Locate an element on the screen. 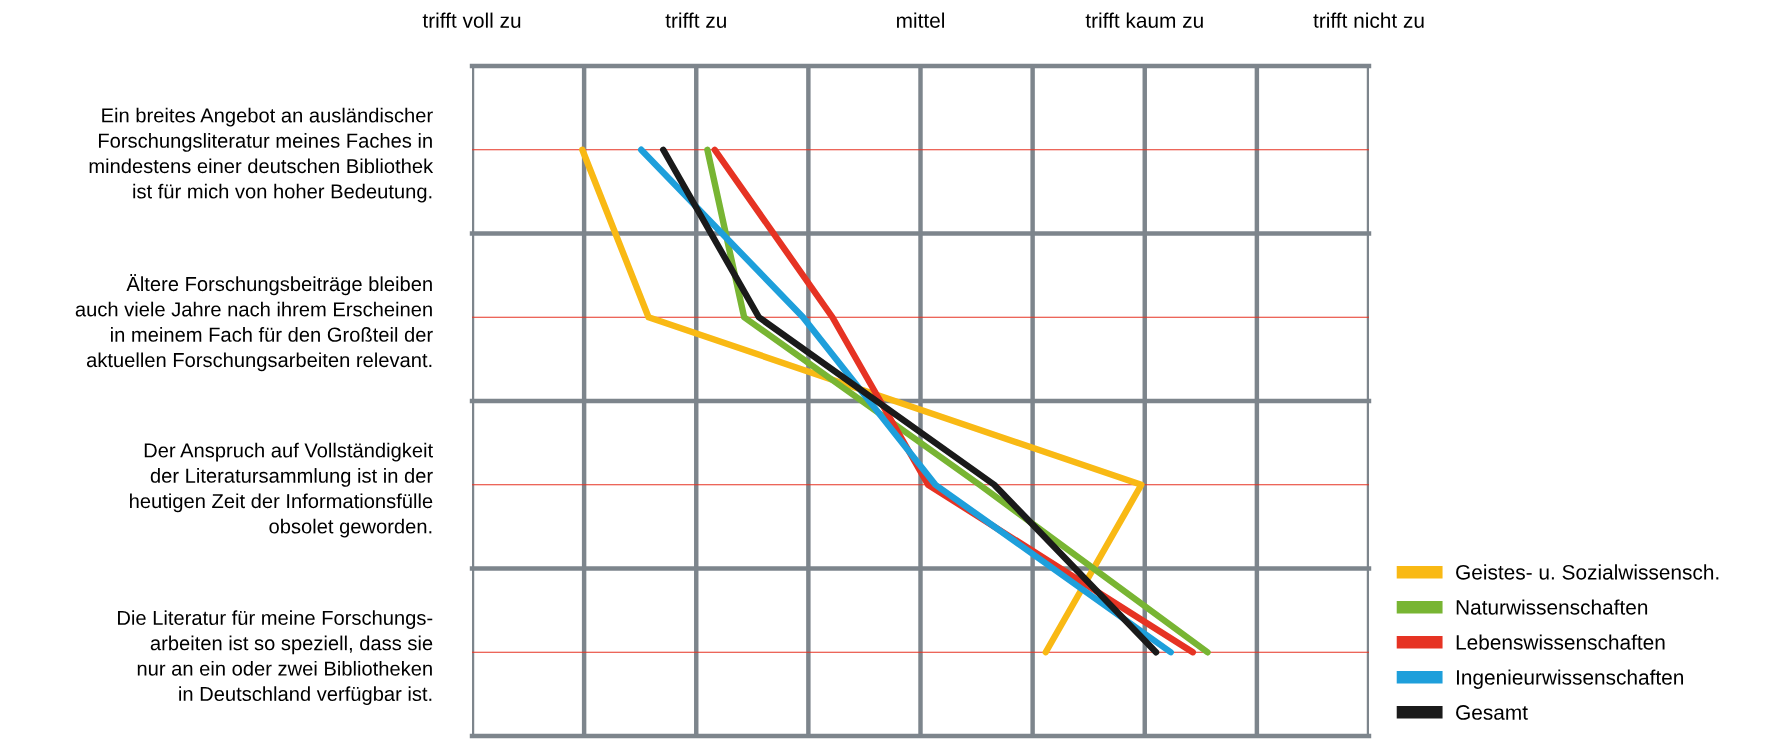 Image resolution: width=1767 pixels, height=744 pixels. y-tick-label: Ein breites Angebot an ausländischer Forschungsliteratur meines Faches in mindestens einer deutschen Bibliothek ist für mich von hoher Bedeutung. is located at coordinates (261, 155).